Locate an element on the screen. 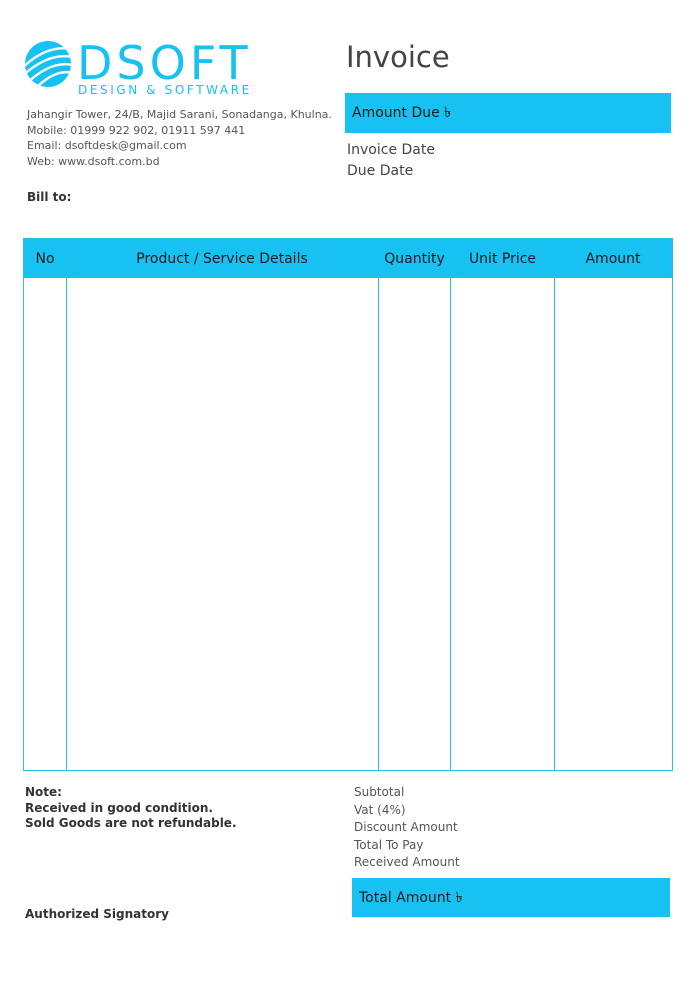  globe-icon is located at coordinates (48, 64).